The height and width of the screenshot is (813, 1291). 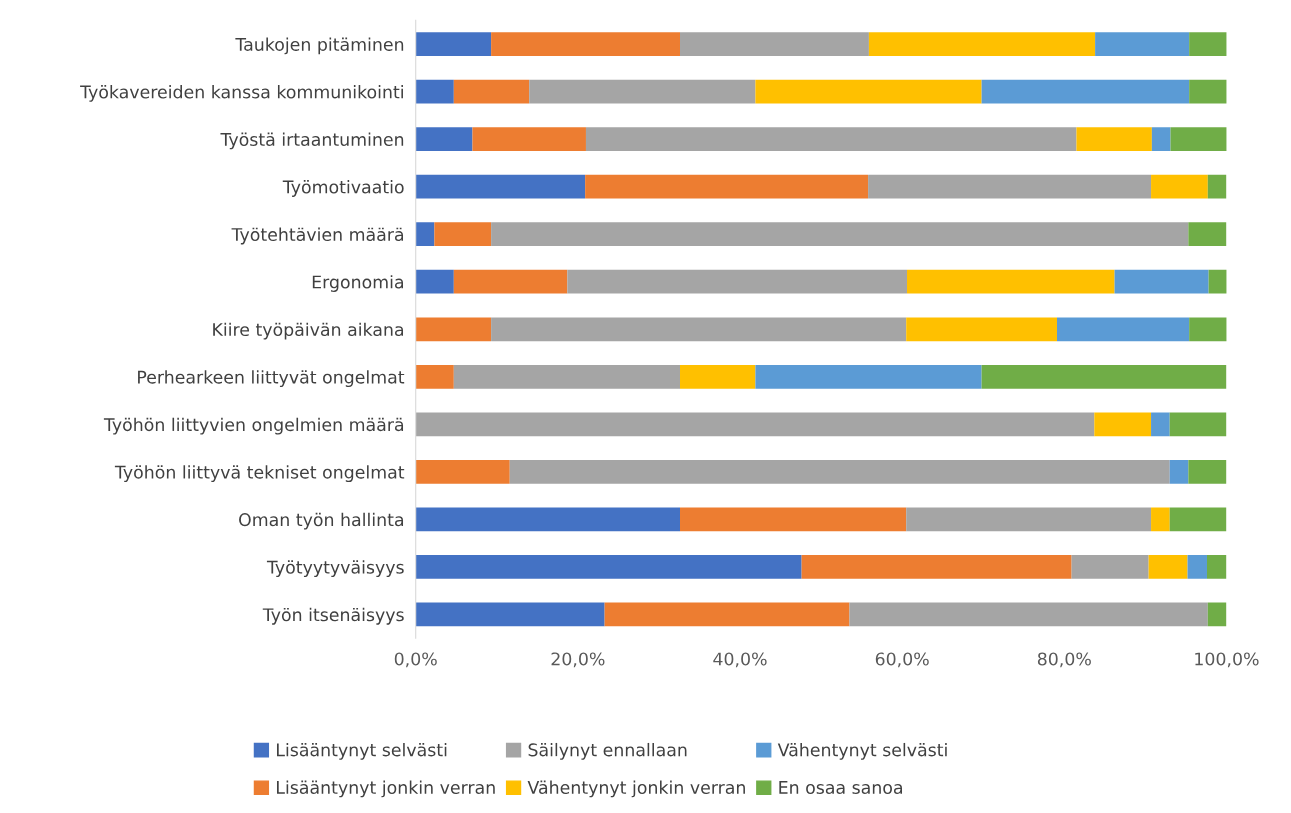 I want to click on x-tick-label: 20,0%, so click(x=578, y=660).